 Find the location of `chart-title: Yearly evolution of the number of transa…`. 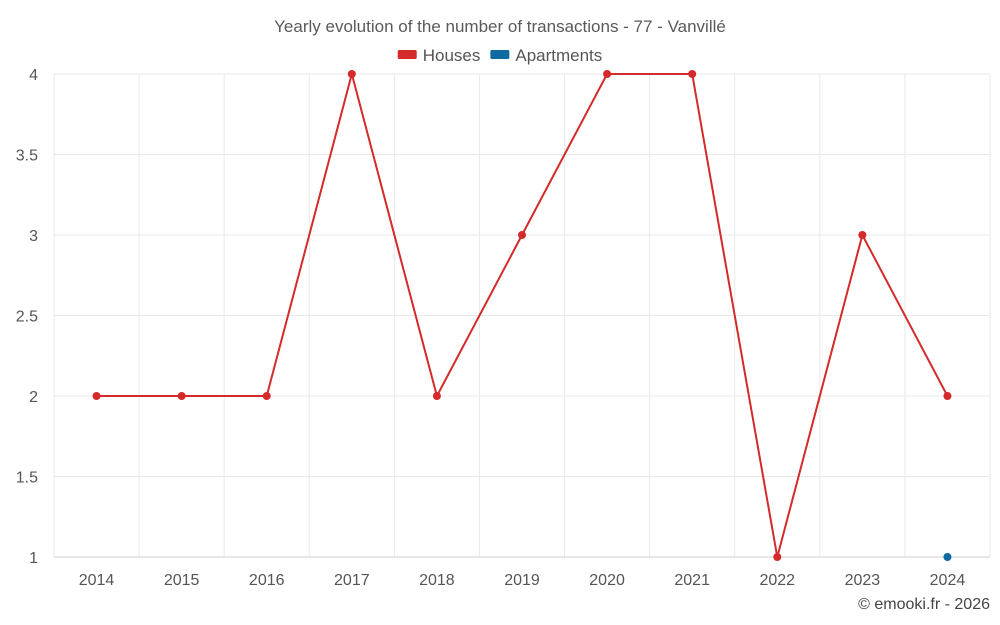

chart-title: Yearly evolution of the number of transa… is located at coordinates (500, 26).